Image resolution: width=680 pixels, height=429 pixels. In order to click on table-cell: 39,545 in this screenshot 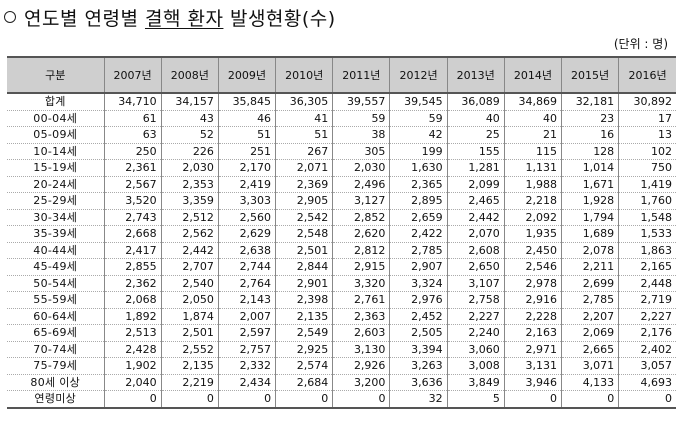, I will do `click(418, 102)`.